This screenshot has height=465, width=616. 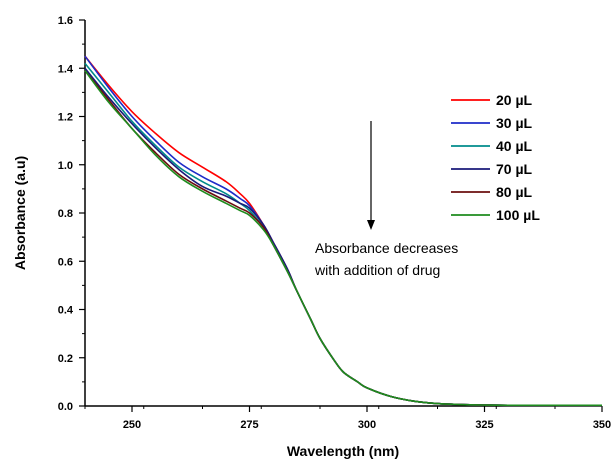 I want to click on legend-label-5: 100 µL, so click(x=518, y=215).